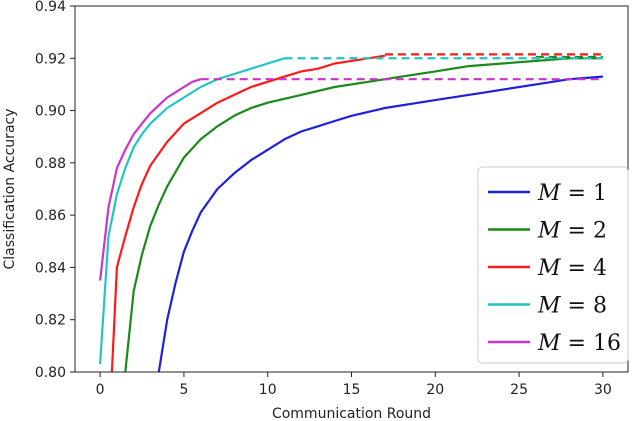  Describe the element at coordinates (100, 390) in the screenshot. I see `x-tick-label: 0` at that location.